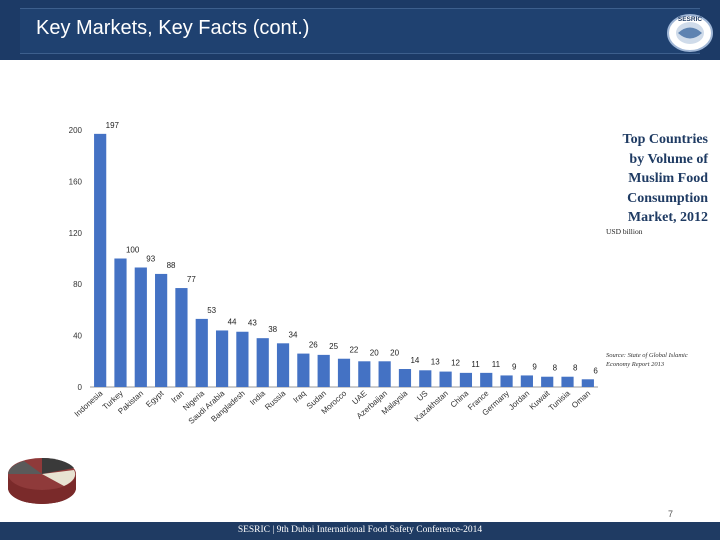  I want to click on y-tick-label: 80, so click(77, 284).